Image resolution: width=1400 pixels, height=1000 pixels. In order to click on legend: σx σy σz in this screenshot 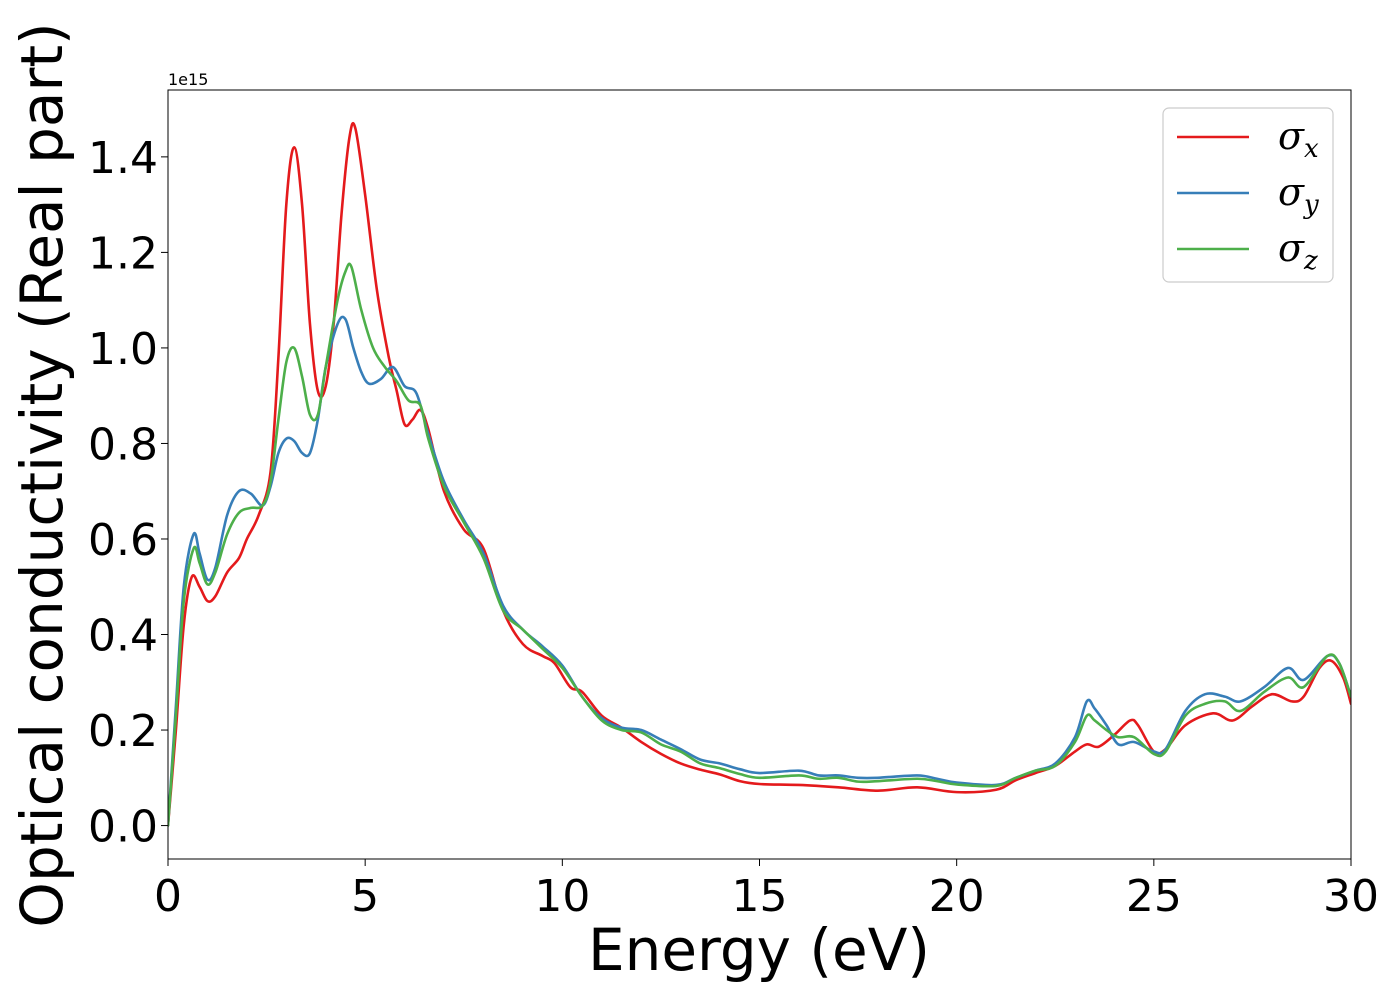, I will do `click(1248, 195)`.